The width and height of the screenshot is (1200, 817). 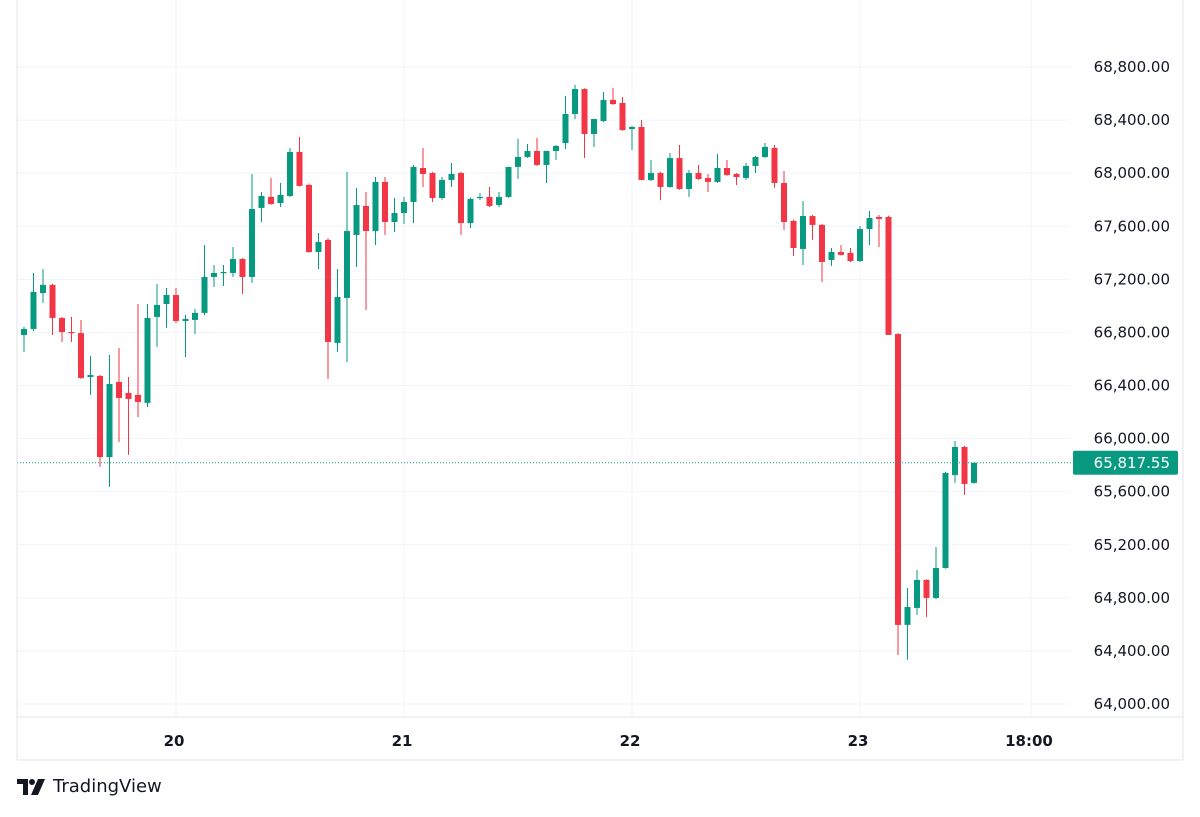 I want to click on price-tick-label: 64,800.00, so click(x=1132, y=598).